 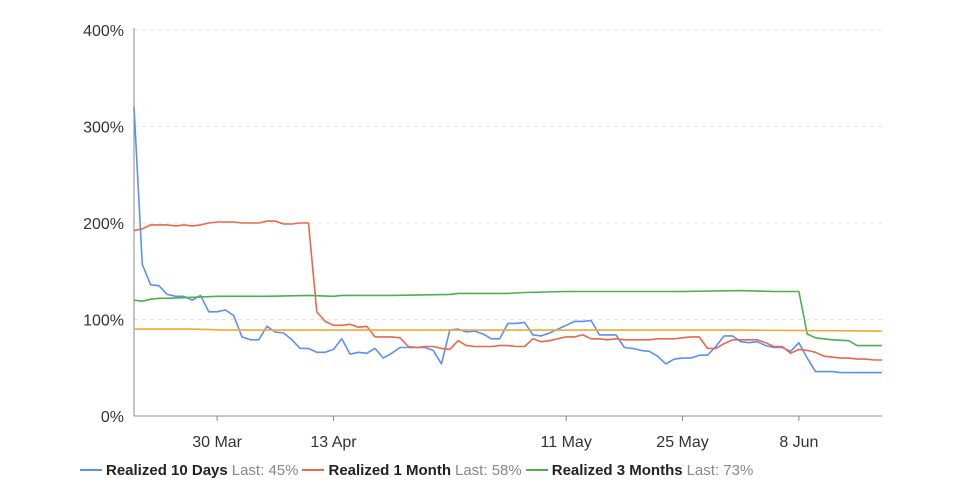 I want to click on legend-item-realized-1-month: Realized 1 Month Last: 58%, so click(x=412, y=470).